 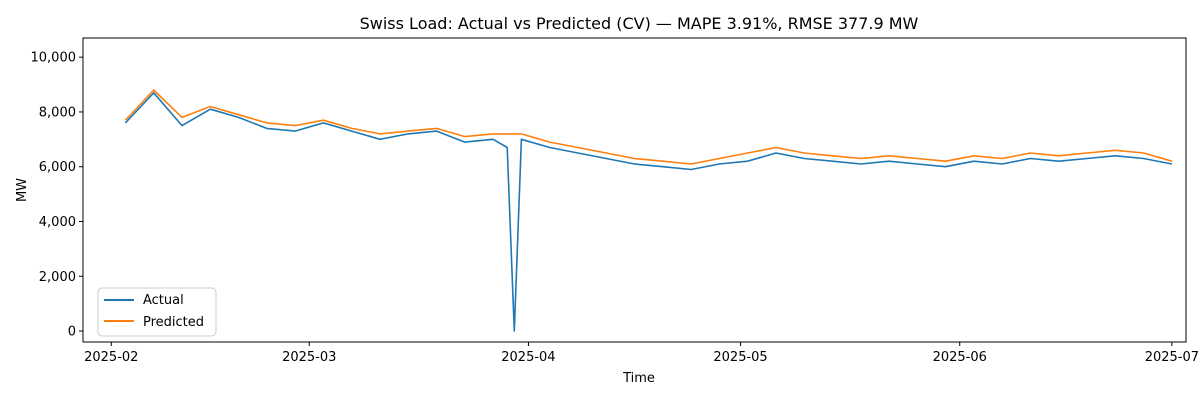 I want to click on y-tick-label: 0, so click(x=72, y=332).